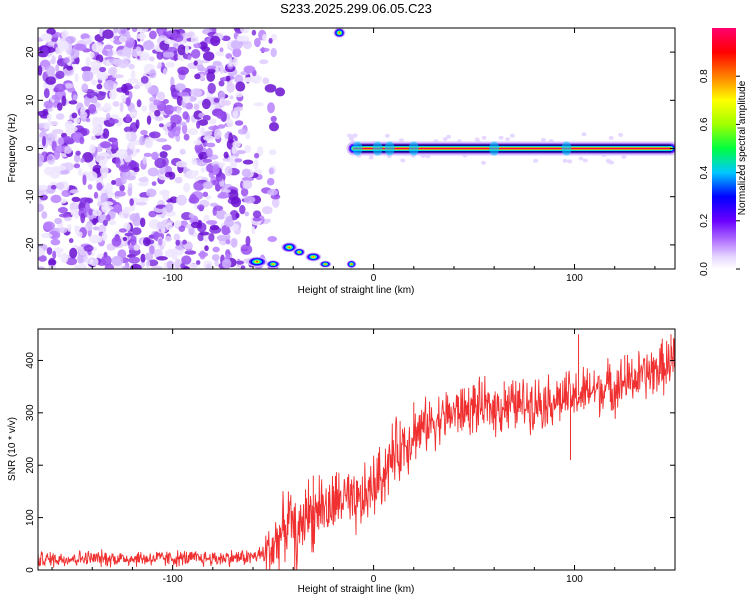 This screenshot has height=600, width=750. What do you see at coordinates (704, 172) in the screenshot?
I see `colorbar-tick-label: 0.4` at bounding box center [704, 172].